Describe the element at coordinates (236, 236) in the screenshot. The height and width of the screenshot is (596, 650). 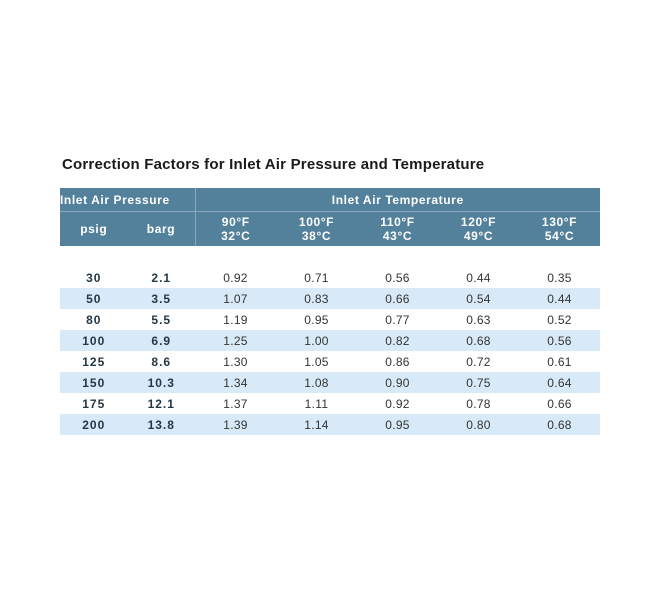
I see `temp-header-celsius: 32°C` at that location.